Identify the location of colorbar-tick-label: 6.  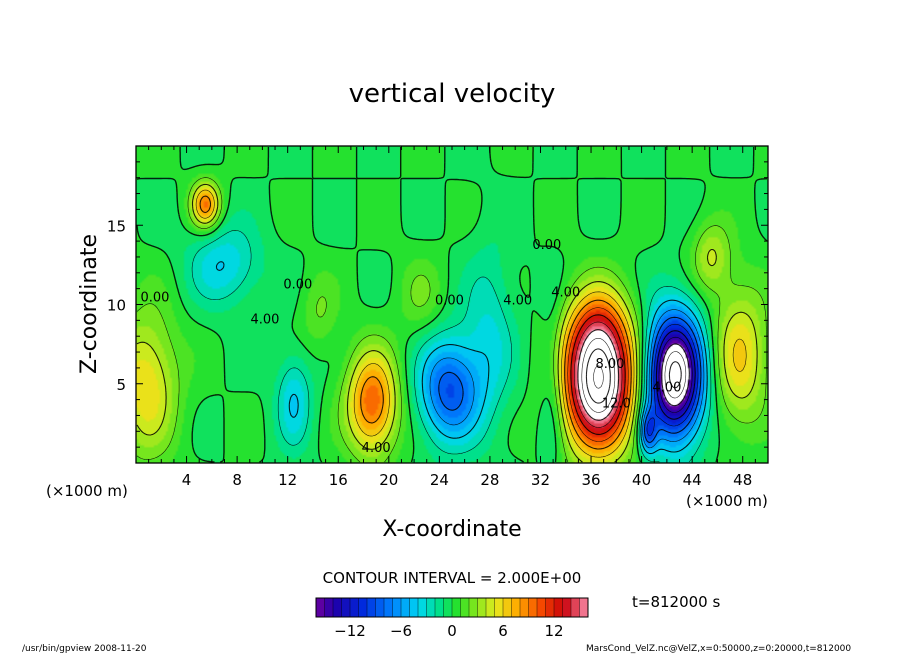
(503, 631).